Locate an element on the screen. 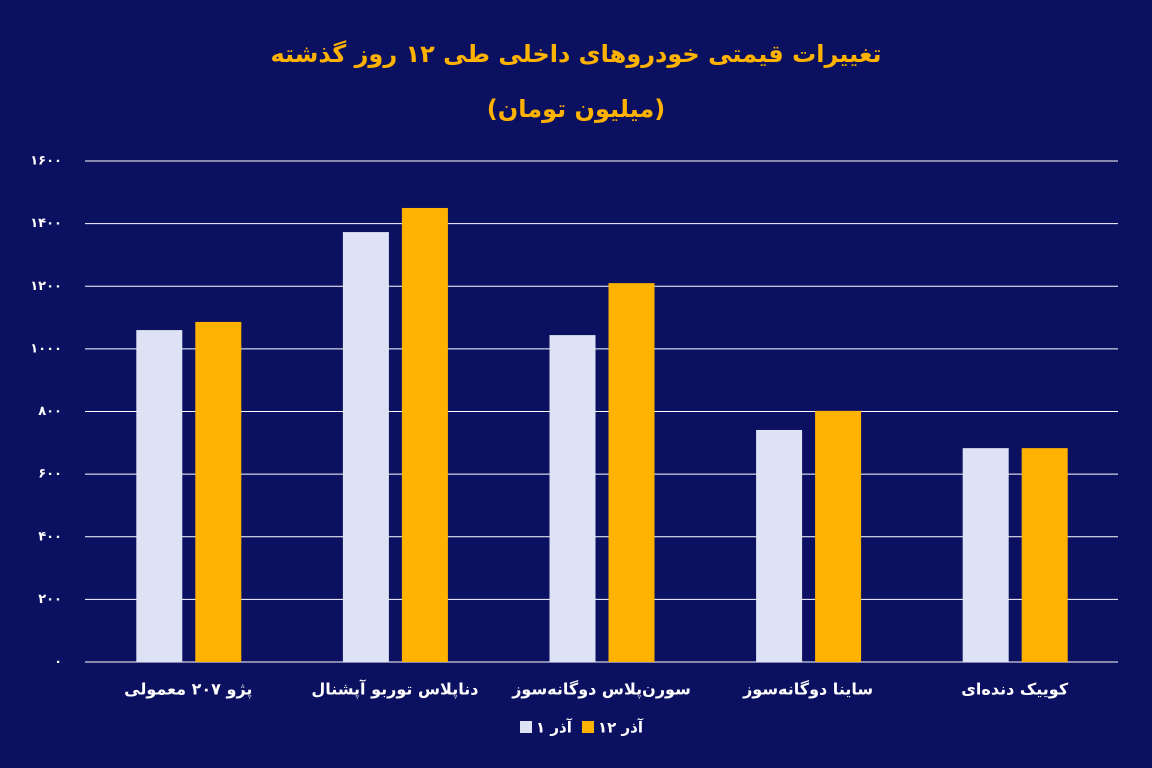 This screenshot has width=1152, height=768. y-tick-label: ۲۰۰ is located at coordinates (50, 599).